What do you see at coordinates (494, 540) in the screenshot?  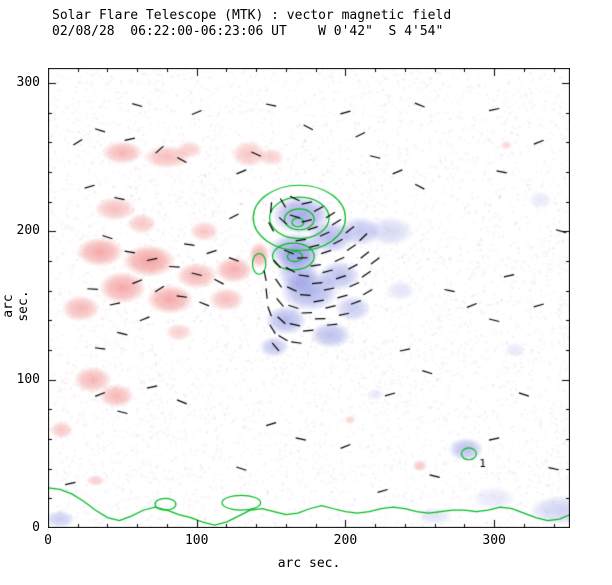 I see `x-tick-label: 300` at bounding box center [494, 540].